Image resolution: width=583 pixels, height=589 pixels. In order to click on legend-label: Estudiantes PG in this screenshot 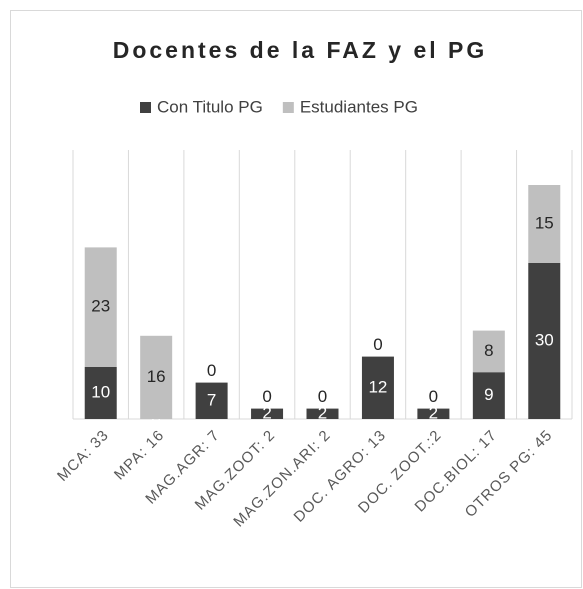, I will do `click(359, 106)`.